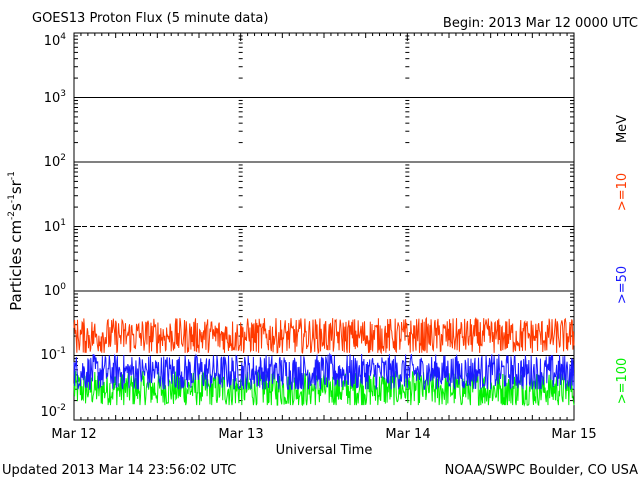 The image size is (640, 480). Describe the element at coordinates (622, 381) in the screenshot. I see `legend-series-100: >=100` at that location.